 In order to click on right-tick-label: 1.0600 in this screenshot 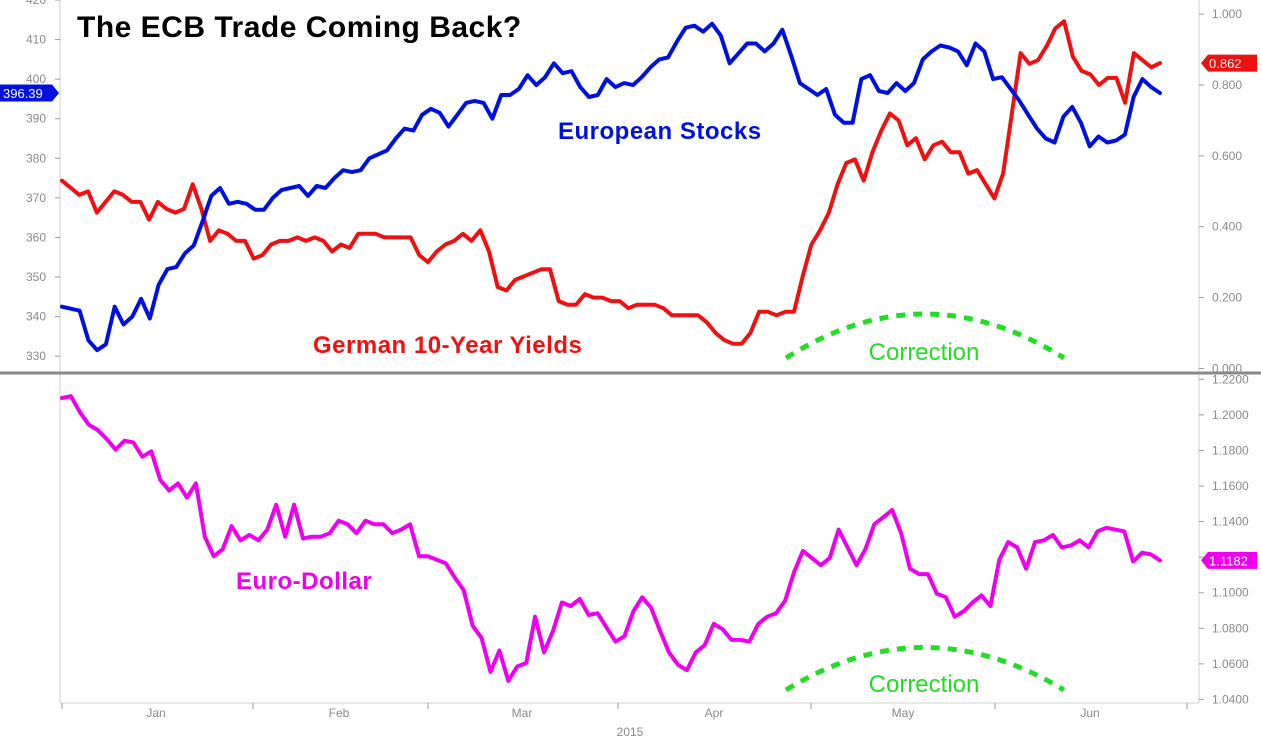, I will do `click(1230, 664)`.